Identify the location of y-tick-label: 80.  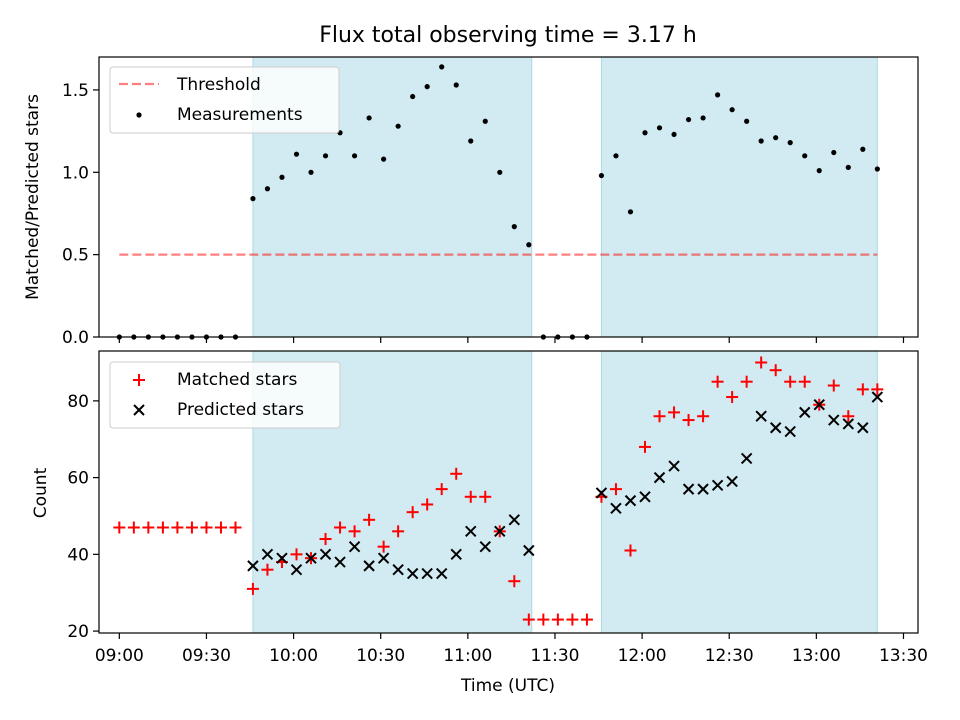
(78, 402).